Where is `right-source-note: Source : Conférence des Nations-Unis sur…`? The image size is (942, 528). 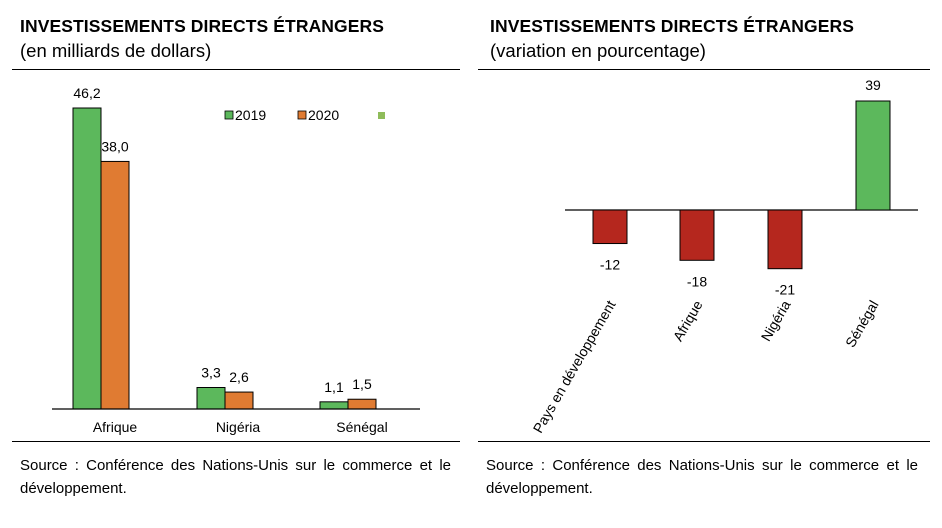
right-source-note: Source : Conférence des Nations-Unis sur… is located at coordinates (702, 477).